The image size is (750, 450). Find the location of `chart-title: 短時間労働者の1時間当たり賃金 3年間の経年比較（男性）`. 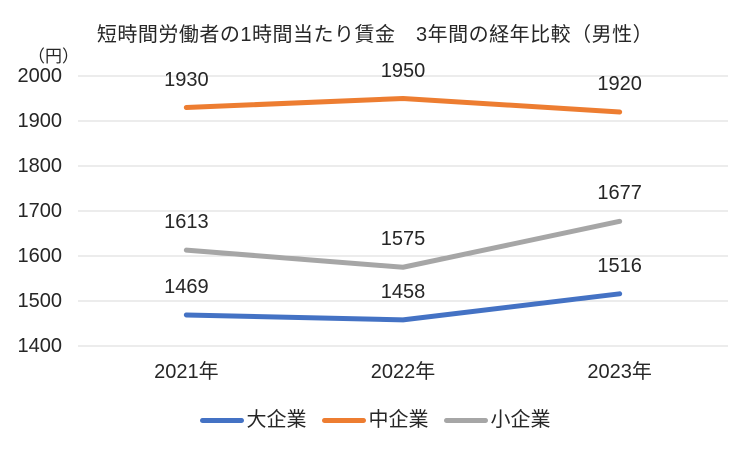

chart-title: 短時間労働者の1時間当たり賃金 3年間の経年比較（男性） is located at coordinates (375, 35).